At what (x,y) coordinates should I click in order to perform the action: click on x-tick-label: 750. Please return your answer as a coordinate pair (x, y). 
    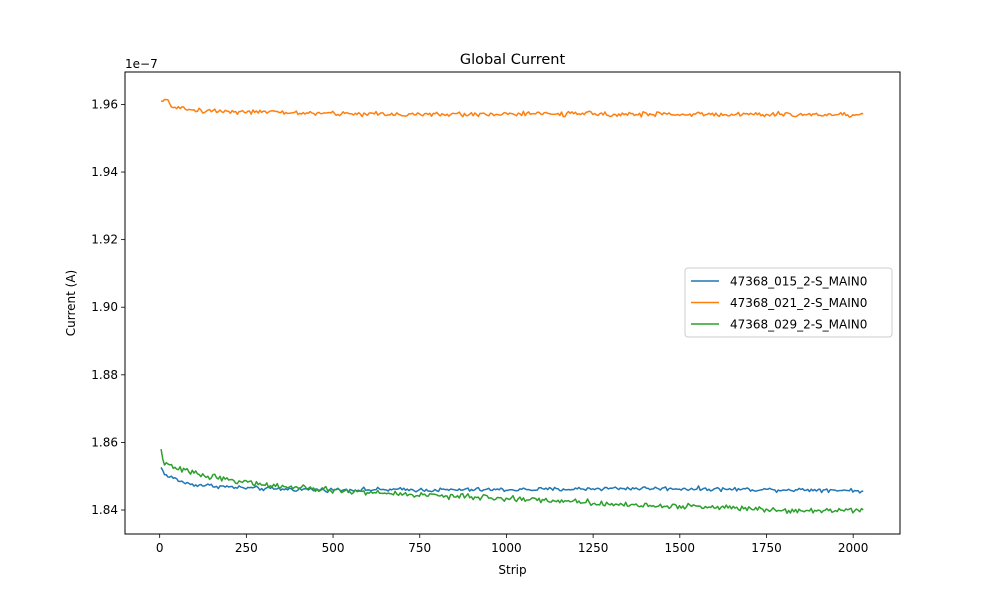
    Looking at the image, I should click on (419, 548).